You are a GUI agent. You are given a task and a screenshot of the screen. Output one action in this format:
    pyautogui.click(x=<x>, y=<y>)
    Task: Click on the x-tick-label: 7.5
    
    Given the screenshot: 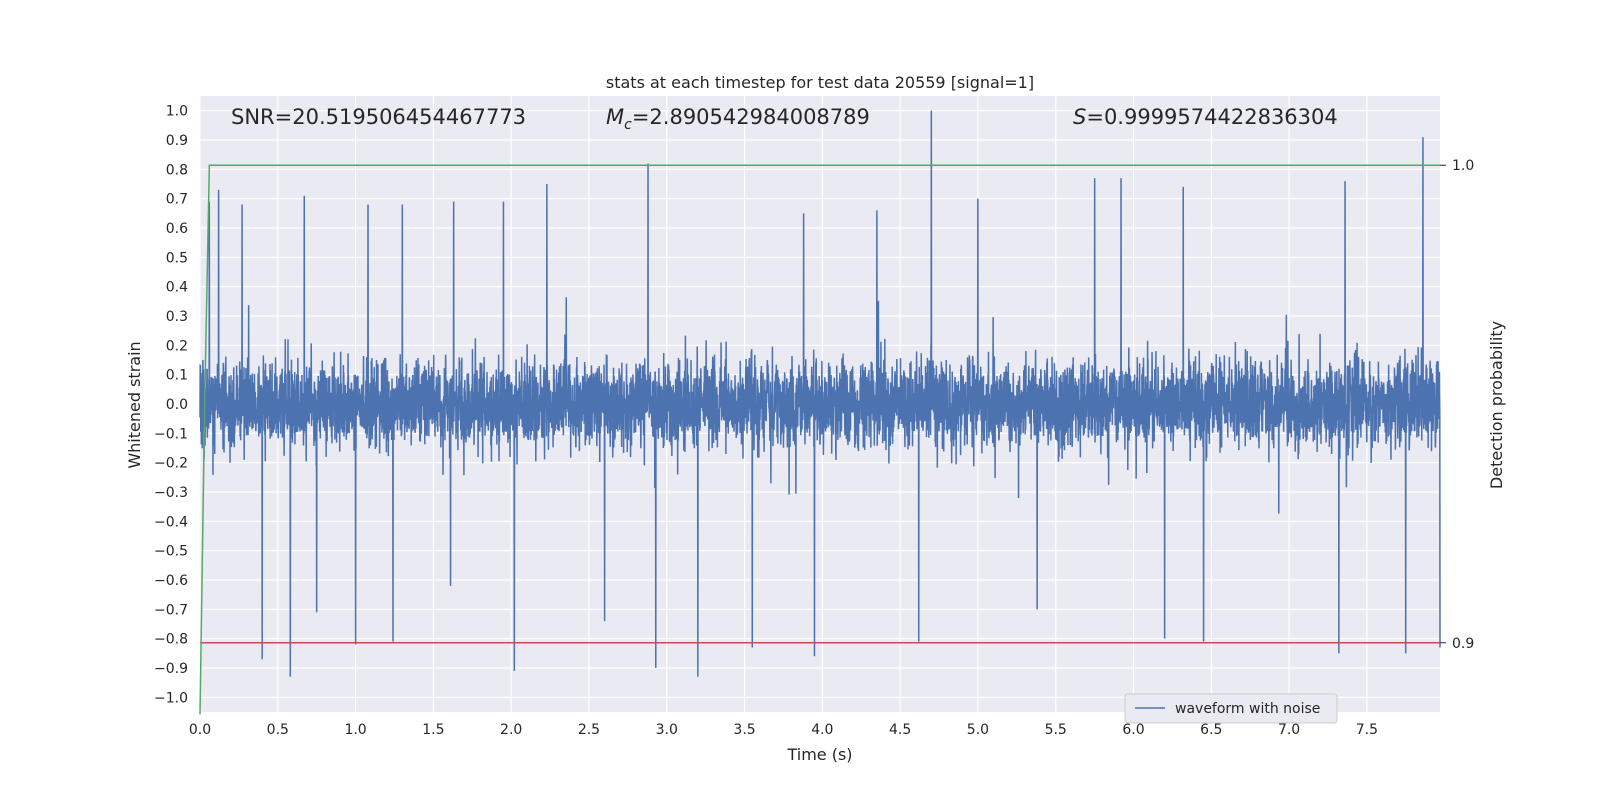 What is the action you would take?
    pyautogui.click(x=1367, y=730)
    